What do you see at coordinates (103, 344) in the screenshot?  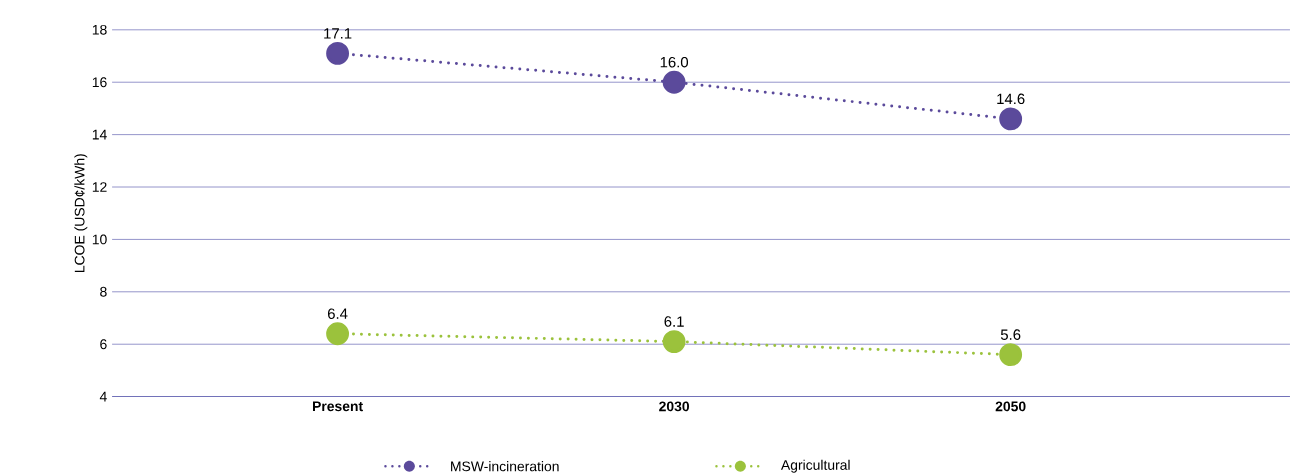 I see `y-tick-label: 6` at bounding box center [103, 344].